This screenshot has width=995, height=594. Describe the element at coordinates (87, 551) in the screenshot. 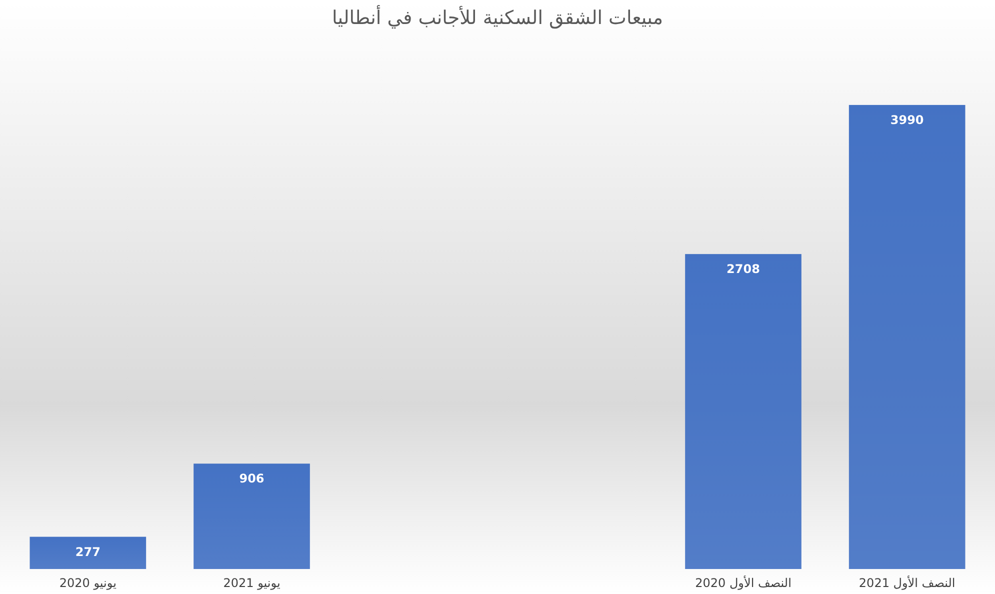

I see `data-label: 277` at that location.